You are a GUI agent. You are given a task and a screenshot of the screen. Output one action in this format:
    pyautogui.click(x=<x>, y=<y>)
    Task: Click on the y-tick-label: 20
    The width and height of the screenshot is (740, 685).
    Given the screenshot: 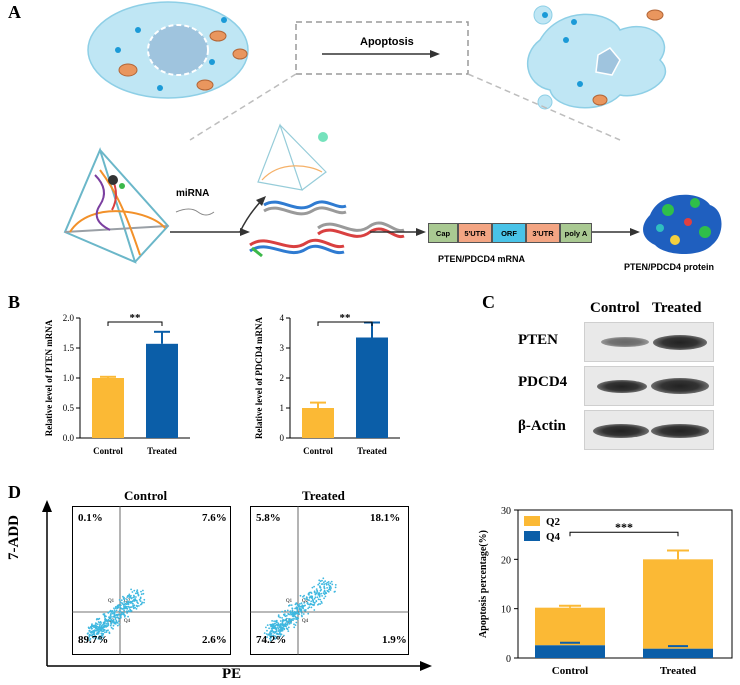 What is the action you would take?
    pyautogui.click(x=506, y=560)
    